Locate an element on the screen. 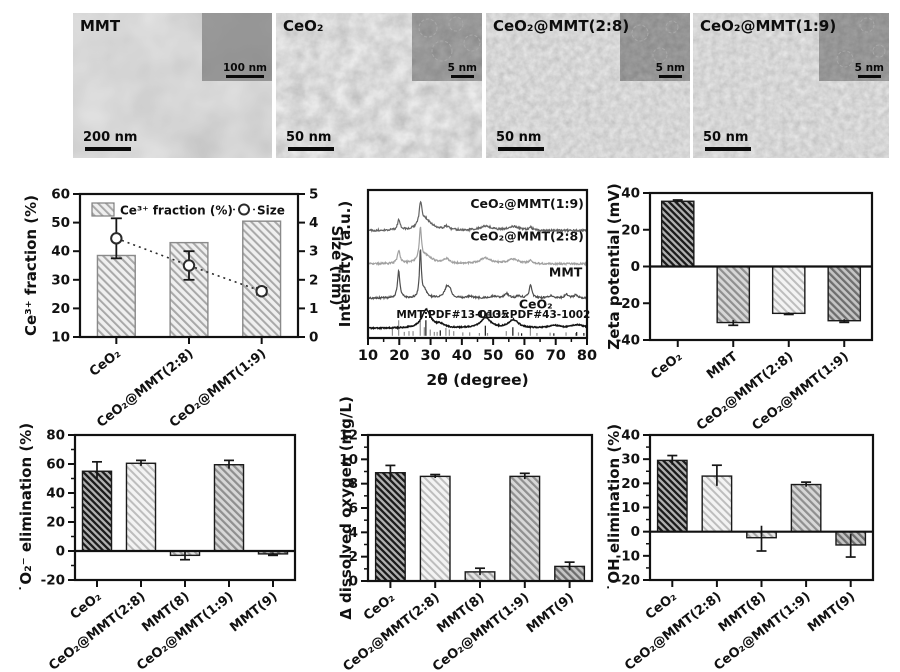 Image resolution: width=900 pixels, height=672 pixels. tem-label: CeO₂@MMT(1:9) is located at coordinates (768, 26).